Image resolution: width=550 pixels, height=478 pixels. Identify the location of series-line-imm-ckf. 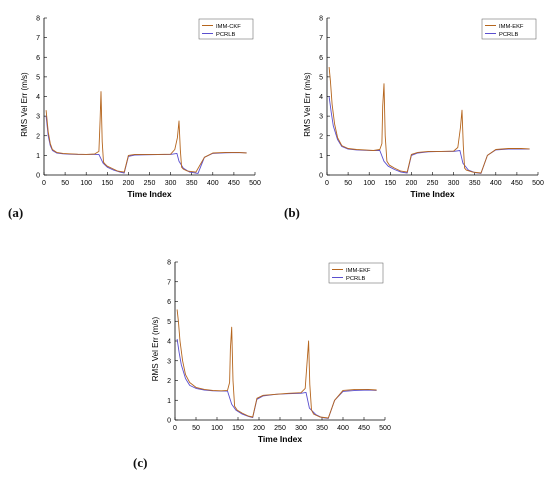
(146, 132).